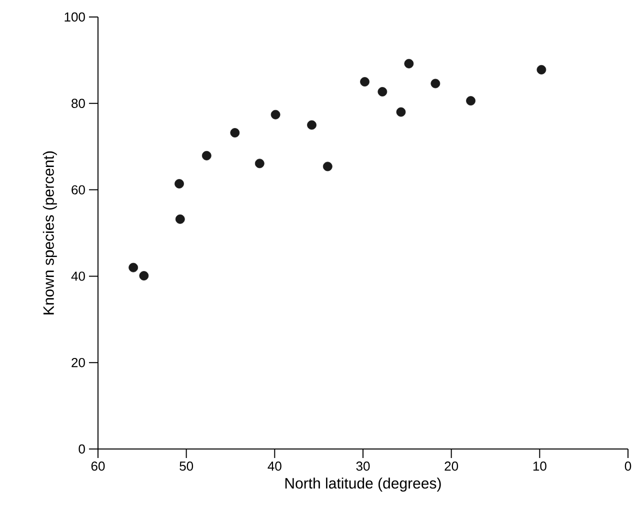 This screenshot has width=642, height=522. I want to click on x-tick-label: 30, so click(363, 466).